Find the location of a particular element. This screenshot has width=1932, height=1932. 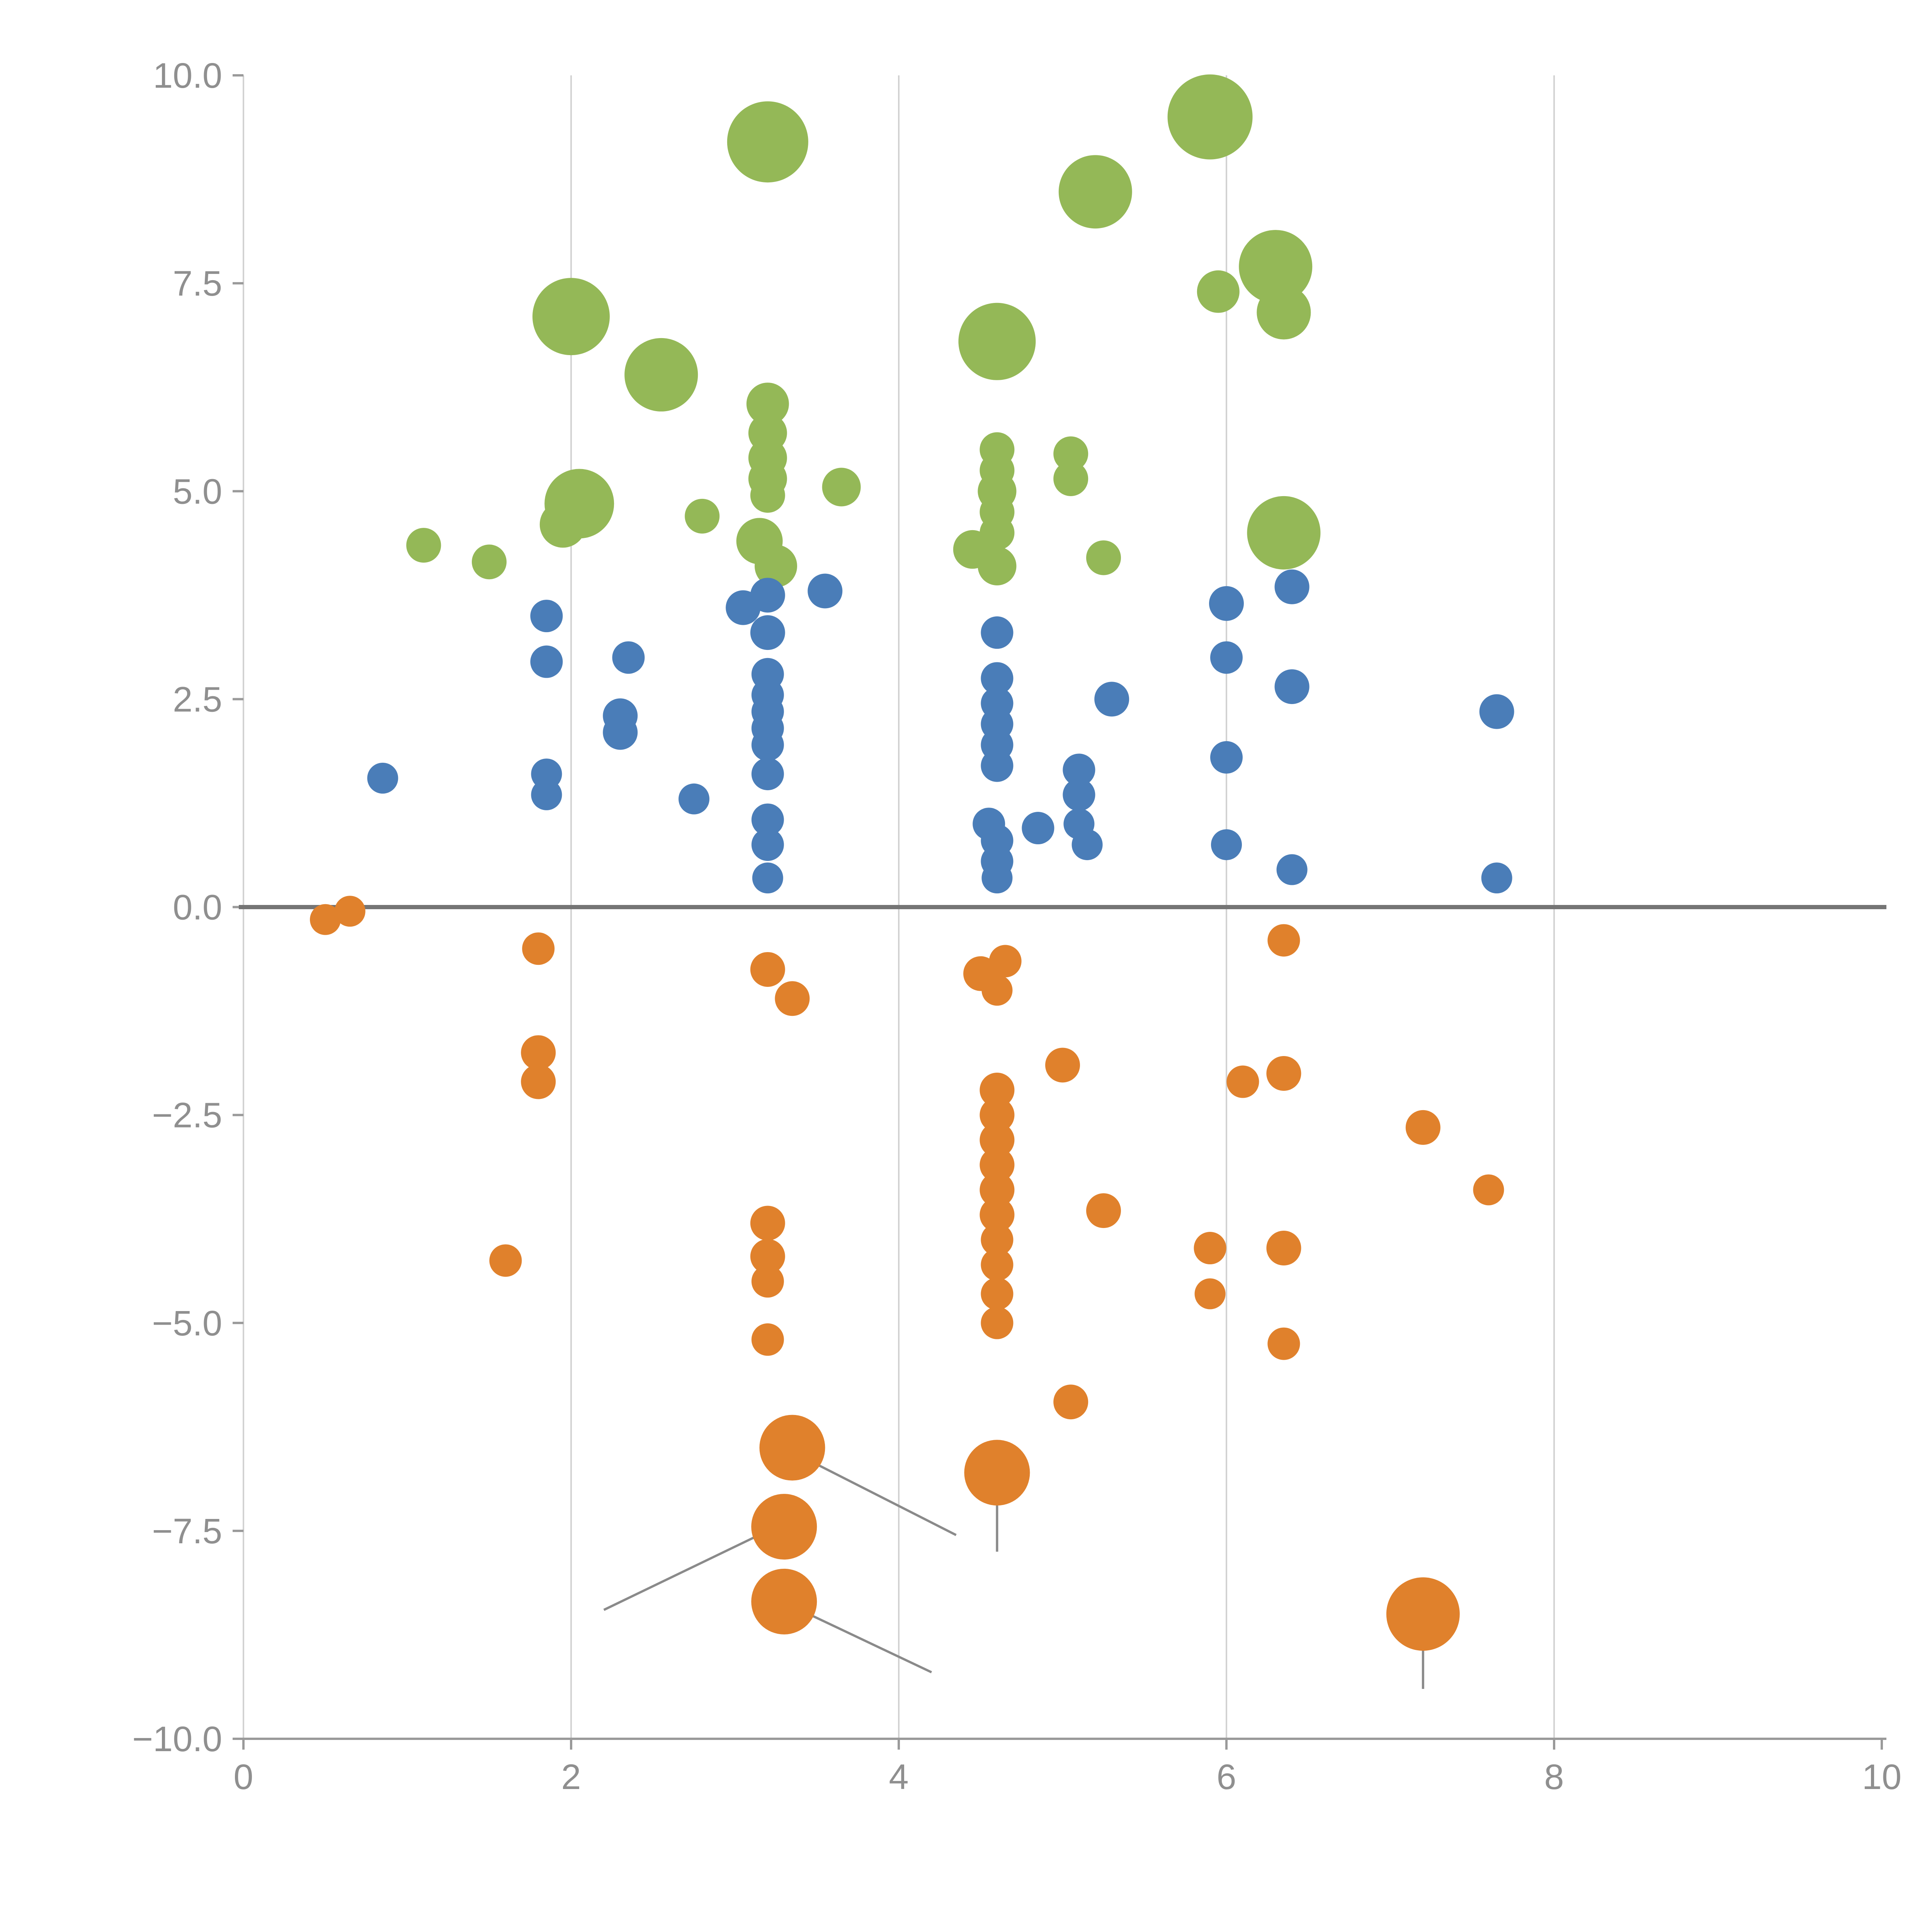

x-tick-label: 4 is located at coordinates (899, 1777).